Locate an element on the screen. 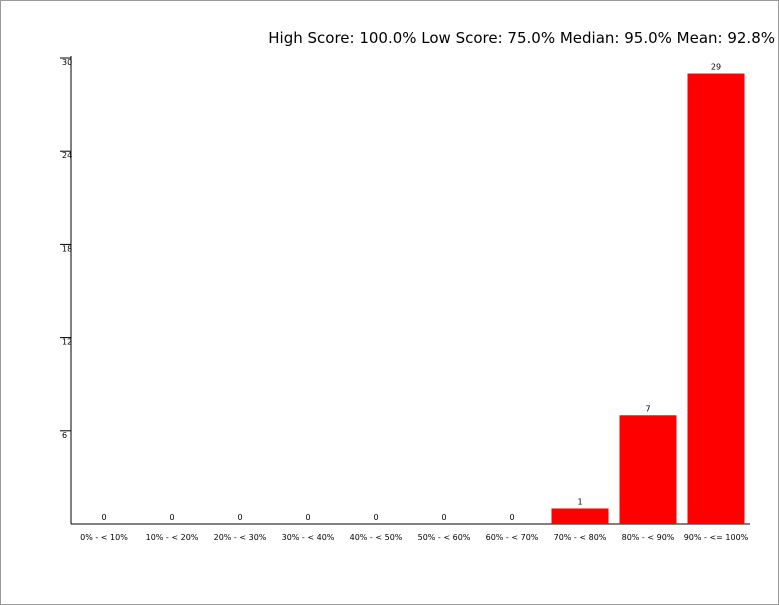 The image size is (779, 605). x-tick-label: 30% - < 40% is located at coordinates (308, 537).